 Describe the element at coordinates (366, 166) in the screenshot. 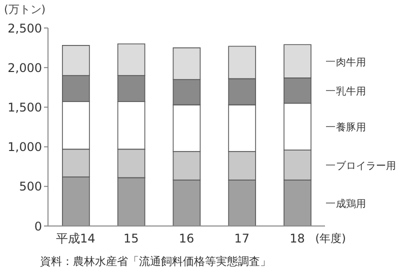

I see `legend-label: ブロイラー用` at that location.